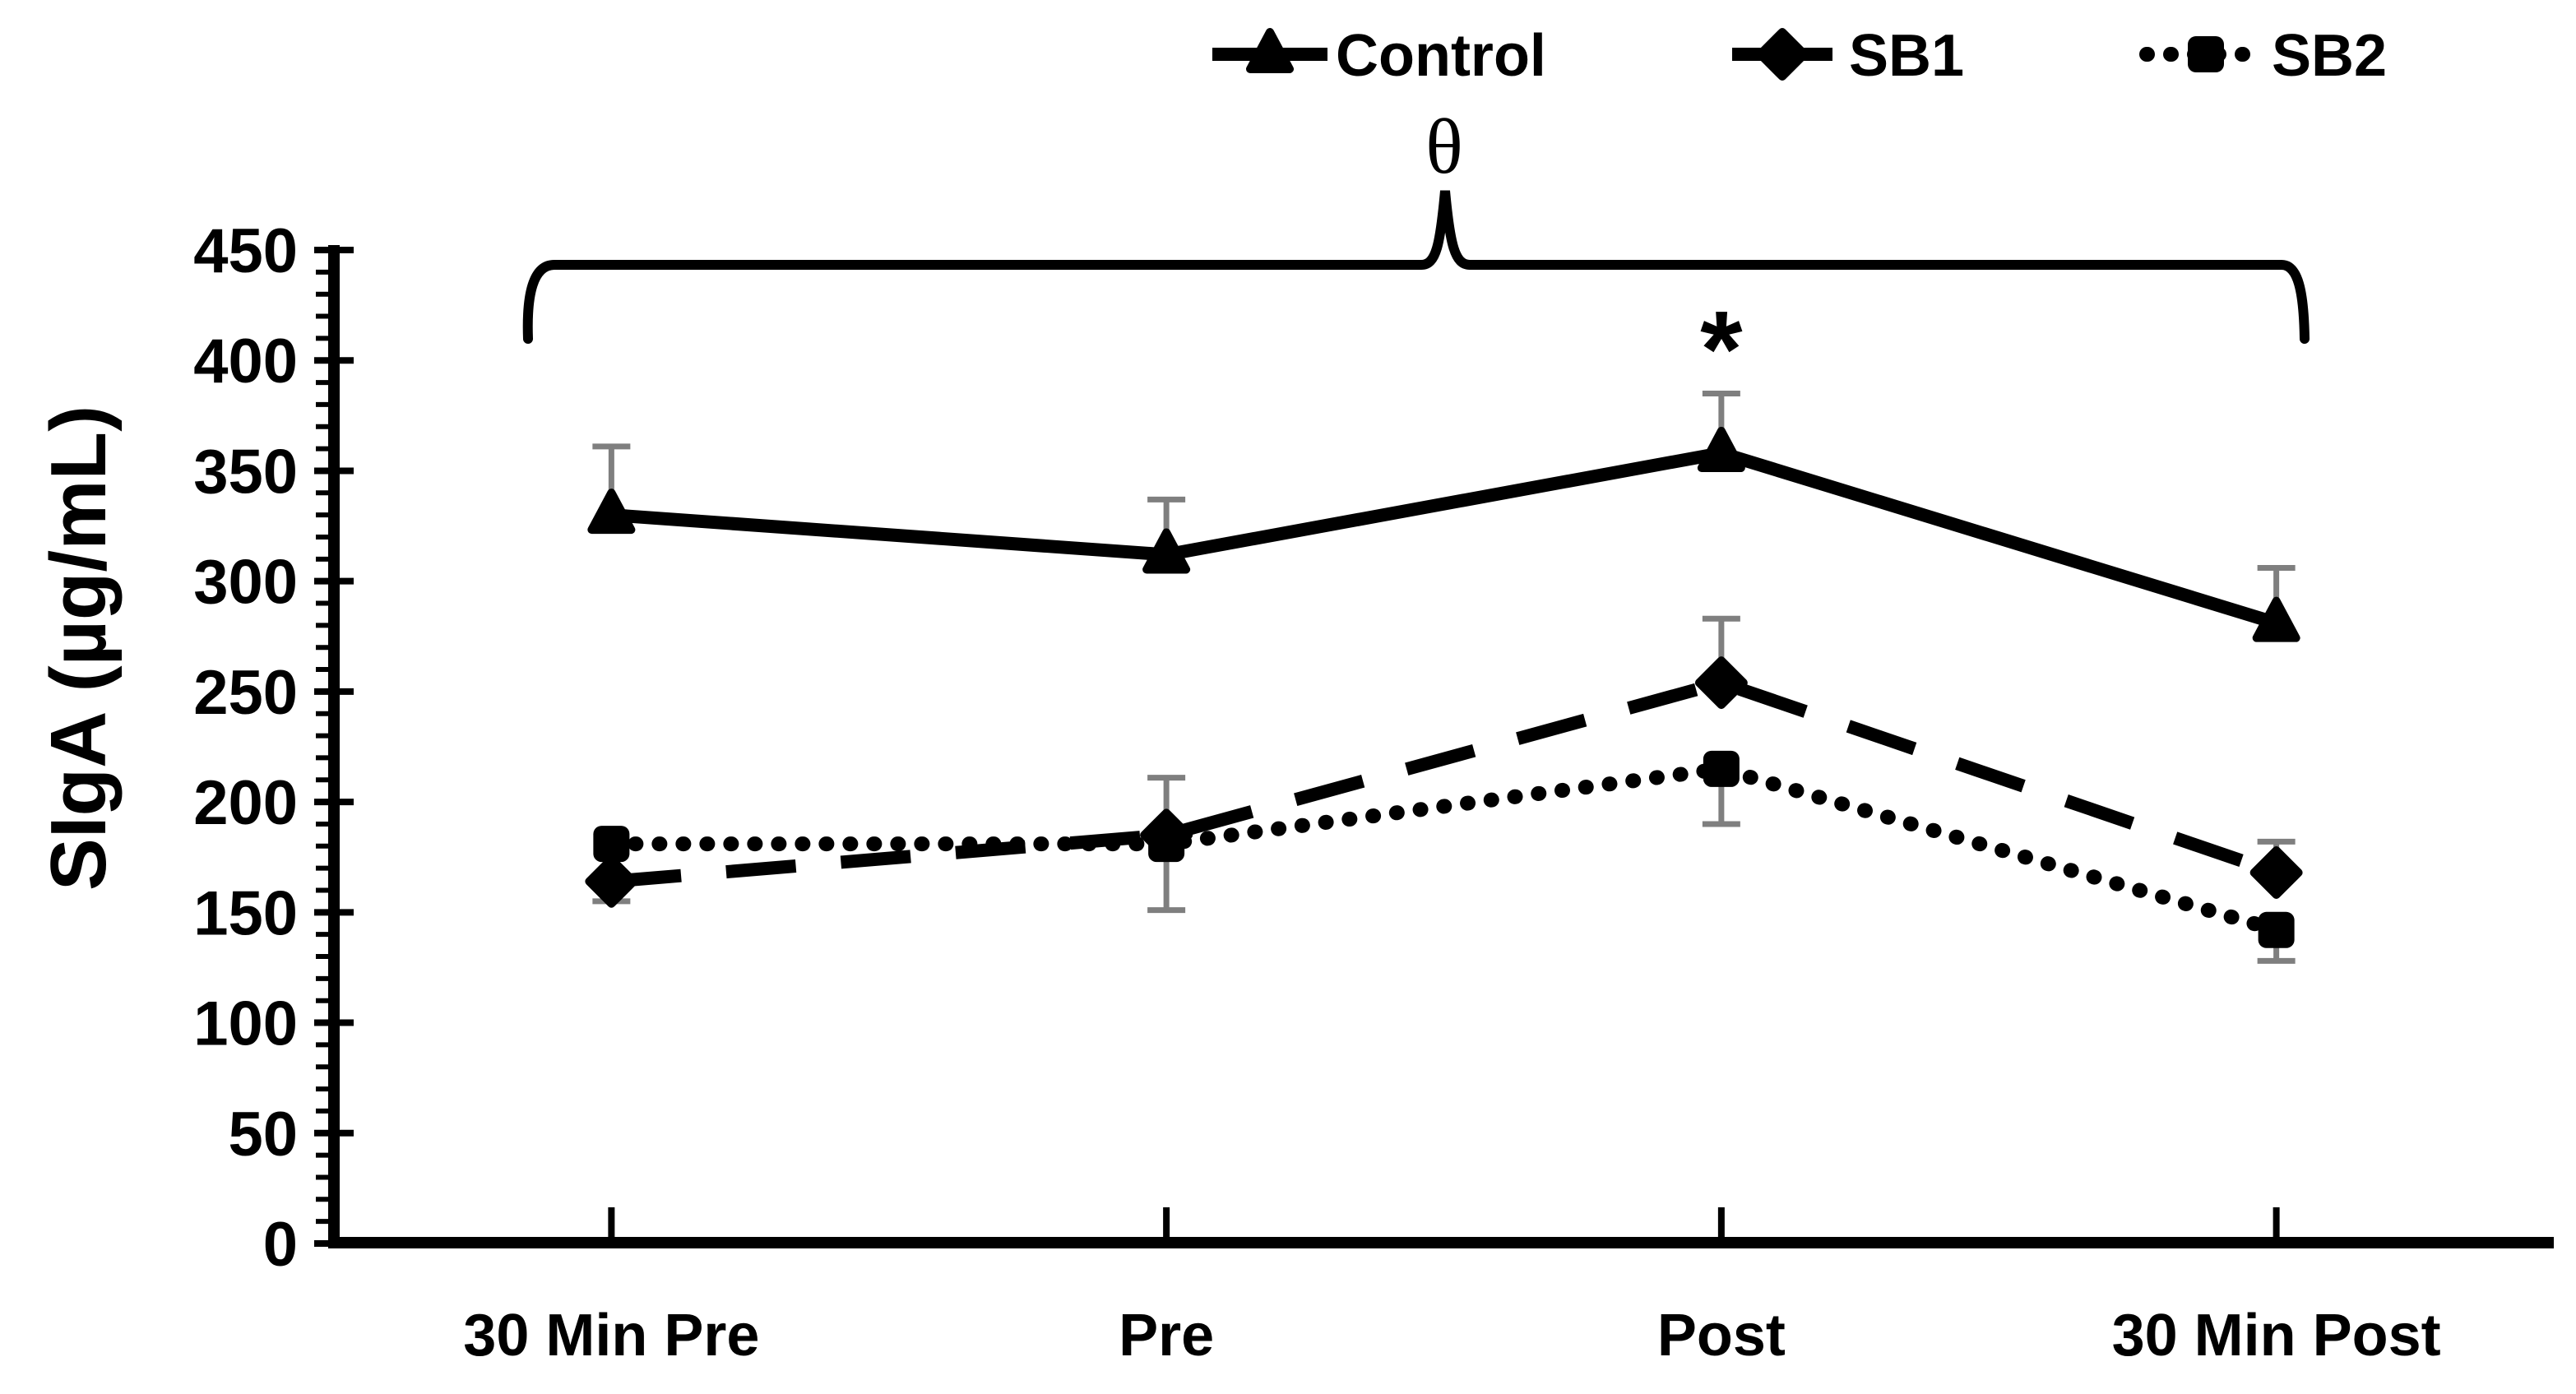  I want to click on control-marker-post, so click(1721, 449).